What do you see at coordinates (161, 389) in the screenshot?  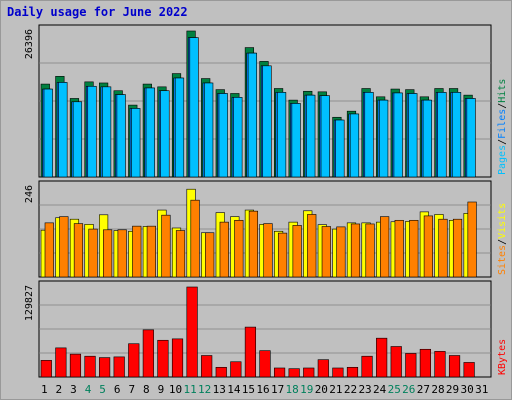 I see `x-tick-label: 9` at bounding box center [161, 389].